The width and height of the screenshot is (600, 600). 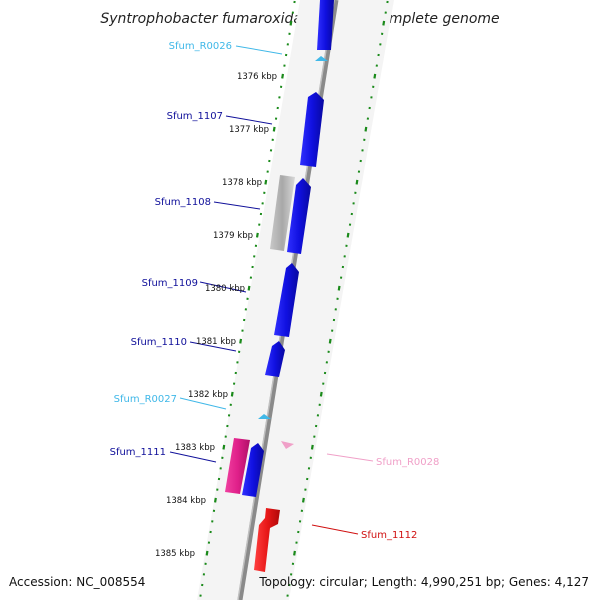 I want to click on kbp-label: 1383 kbp, so click(x=195, y=448).